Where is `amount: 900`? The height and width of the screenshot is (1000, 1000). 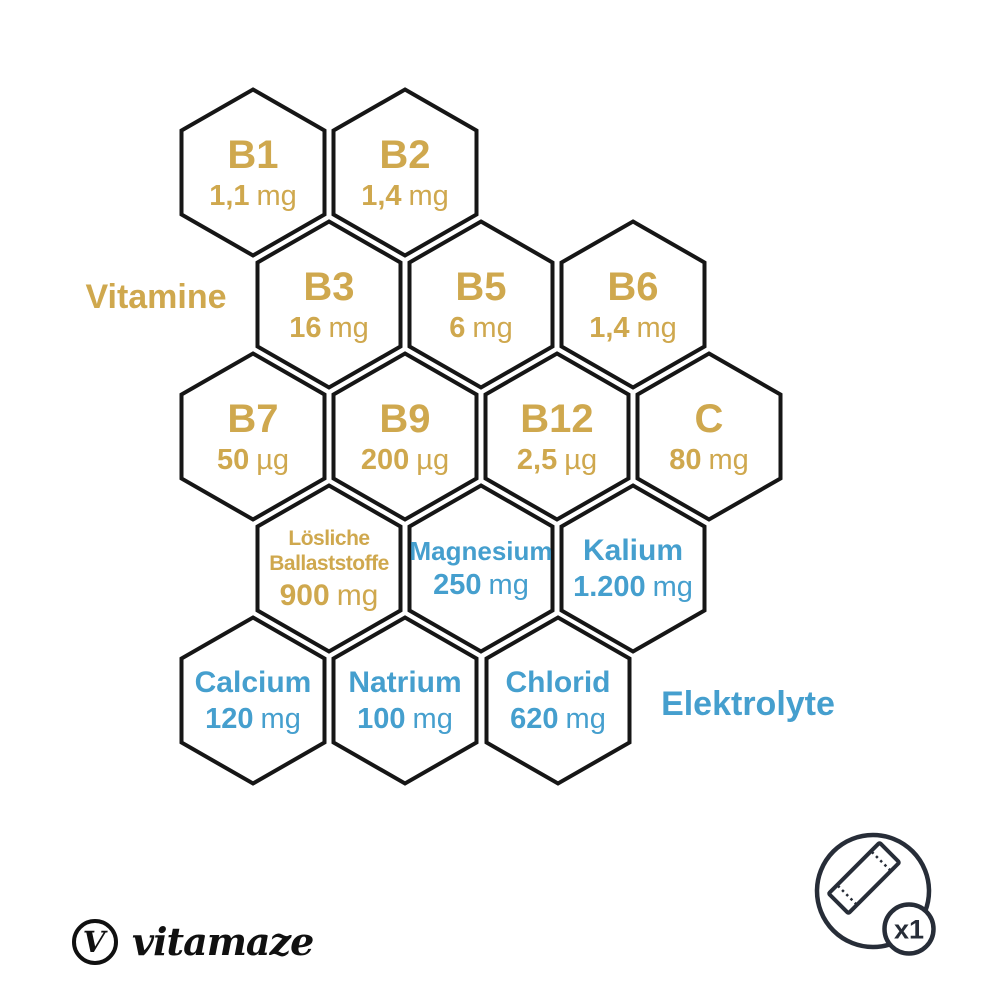
amount: 900 is located at coordinates (304, 596).